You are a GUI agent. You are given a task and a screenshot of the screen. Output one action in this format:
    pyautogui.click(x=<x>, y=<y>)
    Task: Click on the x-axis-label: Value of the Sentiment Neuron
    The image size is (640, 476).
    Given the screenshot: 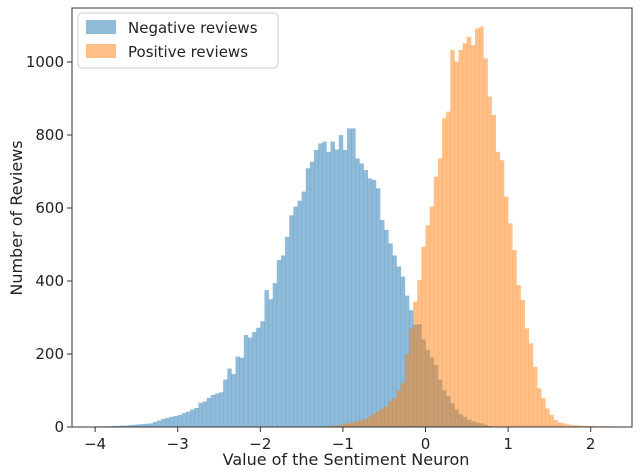 What is the action you would take?
    pyautogui.click(x=346, y=459)
    